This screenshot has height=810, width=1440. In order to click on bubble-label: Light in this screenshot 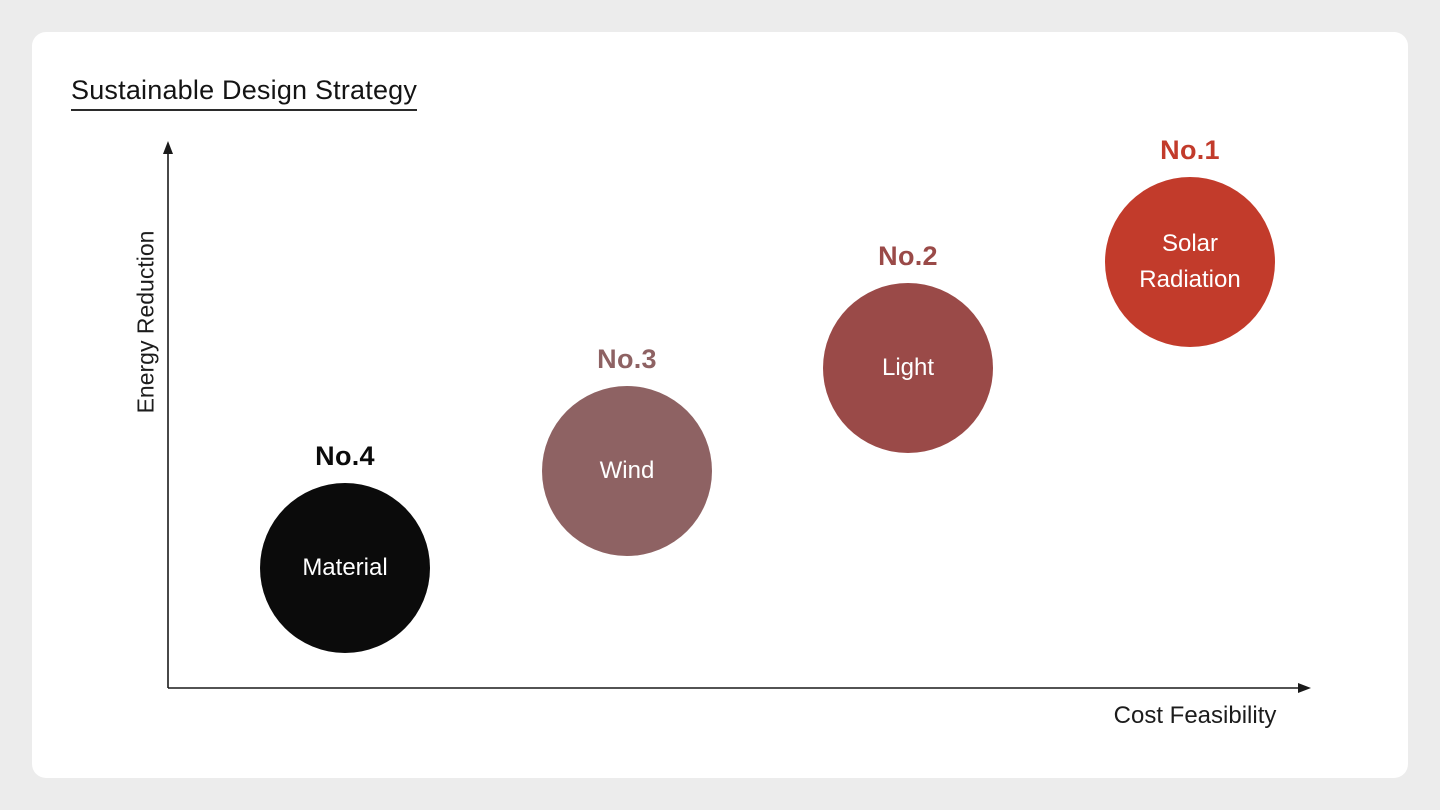, I will do `click(908, 367)`.